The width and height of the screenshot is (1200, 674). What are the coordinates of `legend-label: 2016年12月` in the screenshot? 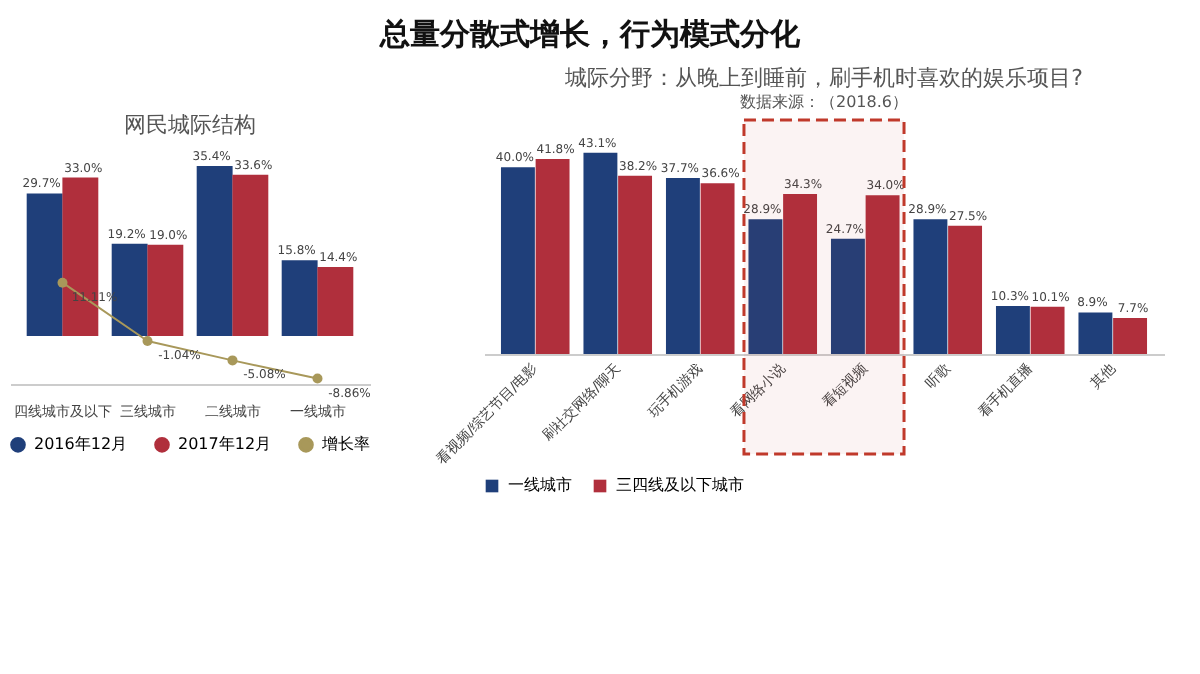 It's located at (81, 443).